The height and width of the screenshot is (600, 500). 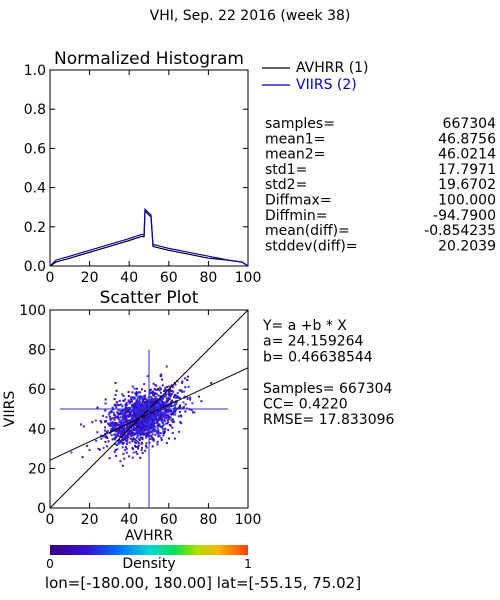 What do you see at coordinates (10, 409) in the screenshot?
I see `scatter-ylabel: VIIRS` at bounding box center [10, 409].